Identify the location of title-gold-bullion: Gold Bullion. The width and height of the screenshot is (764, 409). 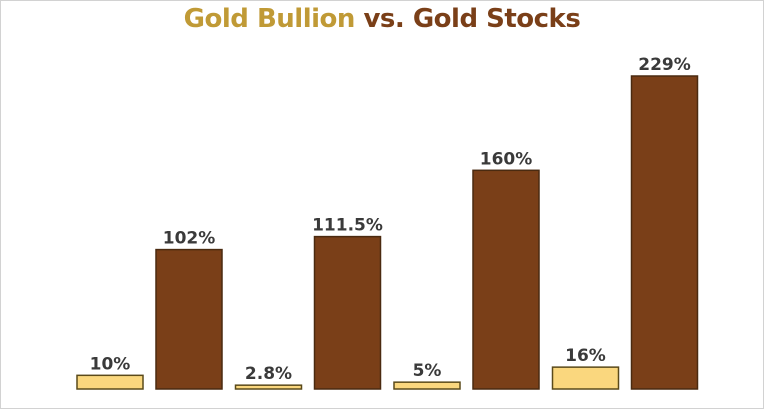
(269, 19).